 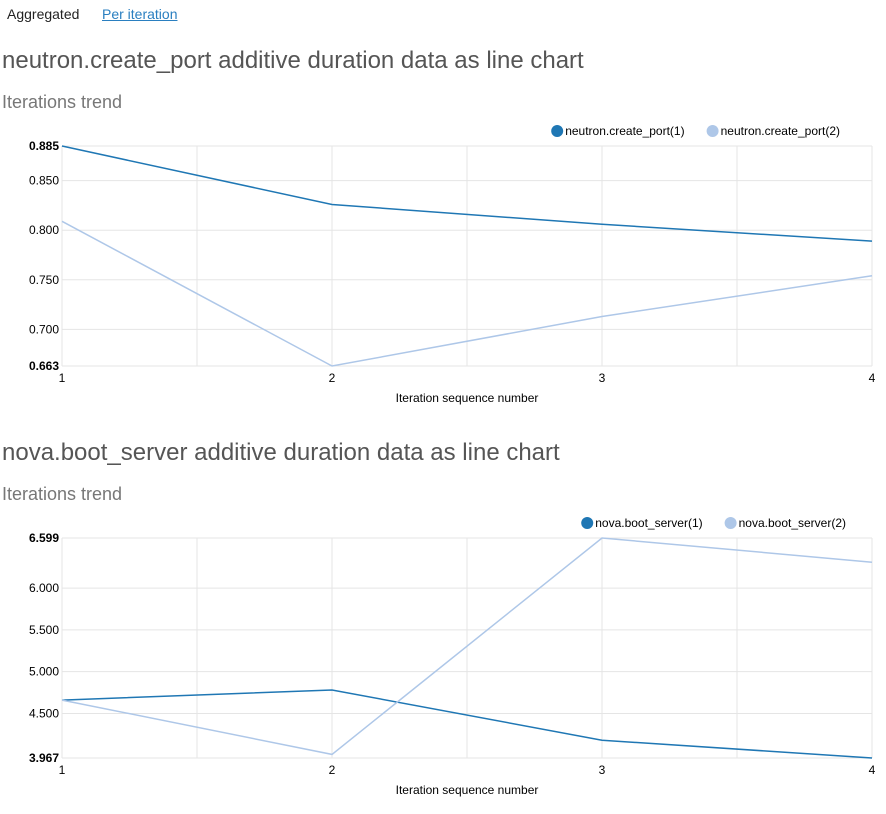 What do you see at coordinates (44, 538) in the screenshot?
I see `y-tick-label: 6.599` at bounding box center [44, 538].